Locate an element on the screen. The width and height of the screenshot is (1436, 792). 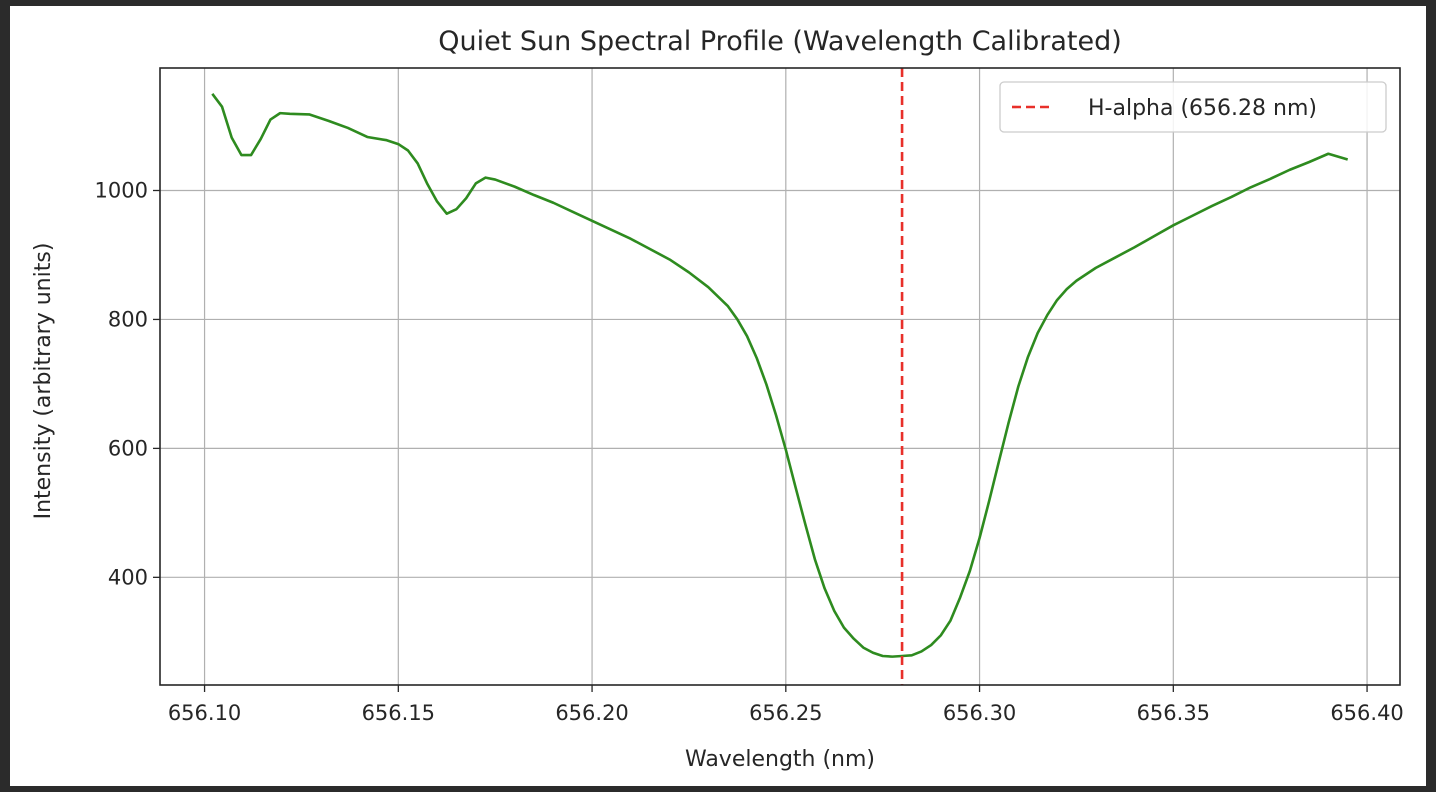
y-axis: 400 600 800 1000 is located at coordinates (127, 383).